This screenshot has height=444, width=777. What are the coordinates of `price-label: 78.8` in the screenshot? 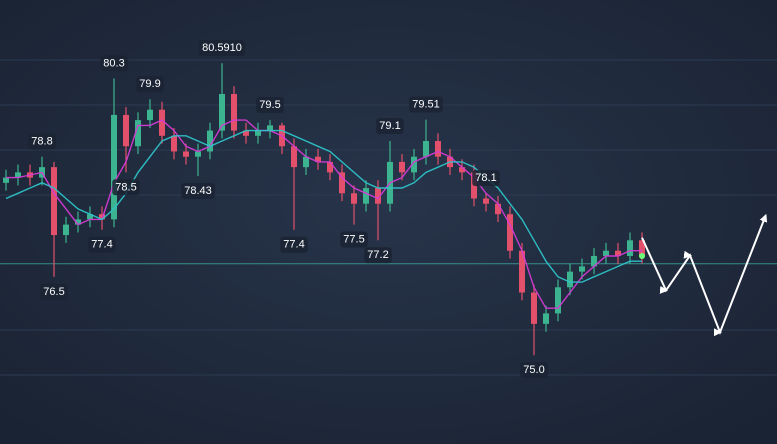 It's located at (42, 141).